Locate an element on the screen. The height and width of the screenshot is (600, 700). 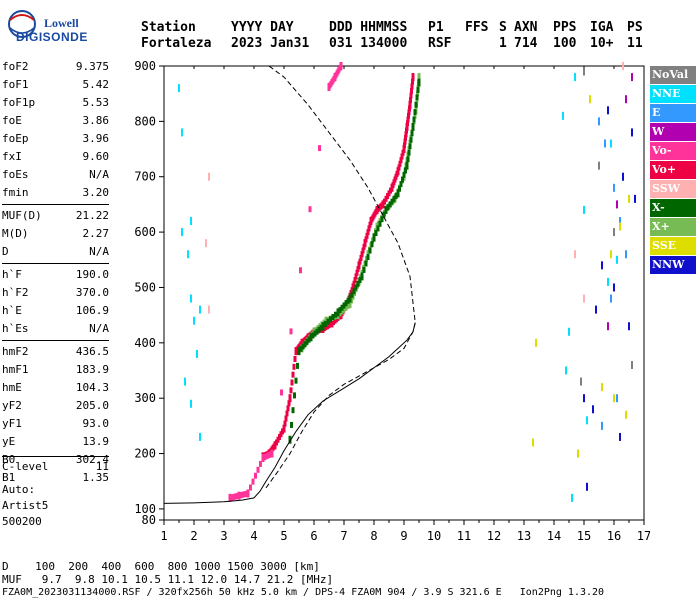
param-label: h`F is located at coordinates (12, 274).